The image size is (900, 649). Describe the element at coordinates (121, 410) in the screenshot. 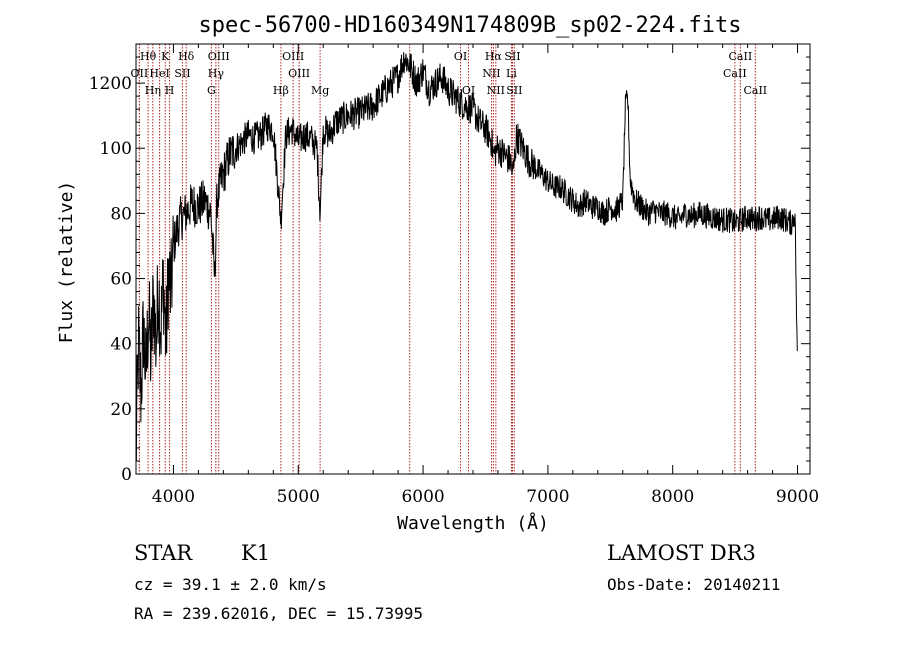

I see `y-tick-label: 20` at that location.